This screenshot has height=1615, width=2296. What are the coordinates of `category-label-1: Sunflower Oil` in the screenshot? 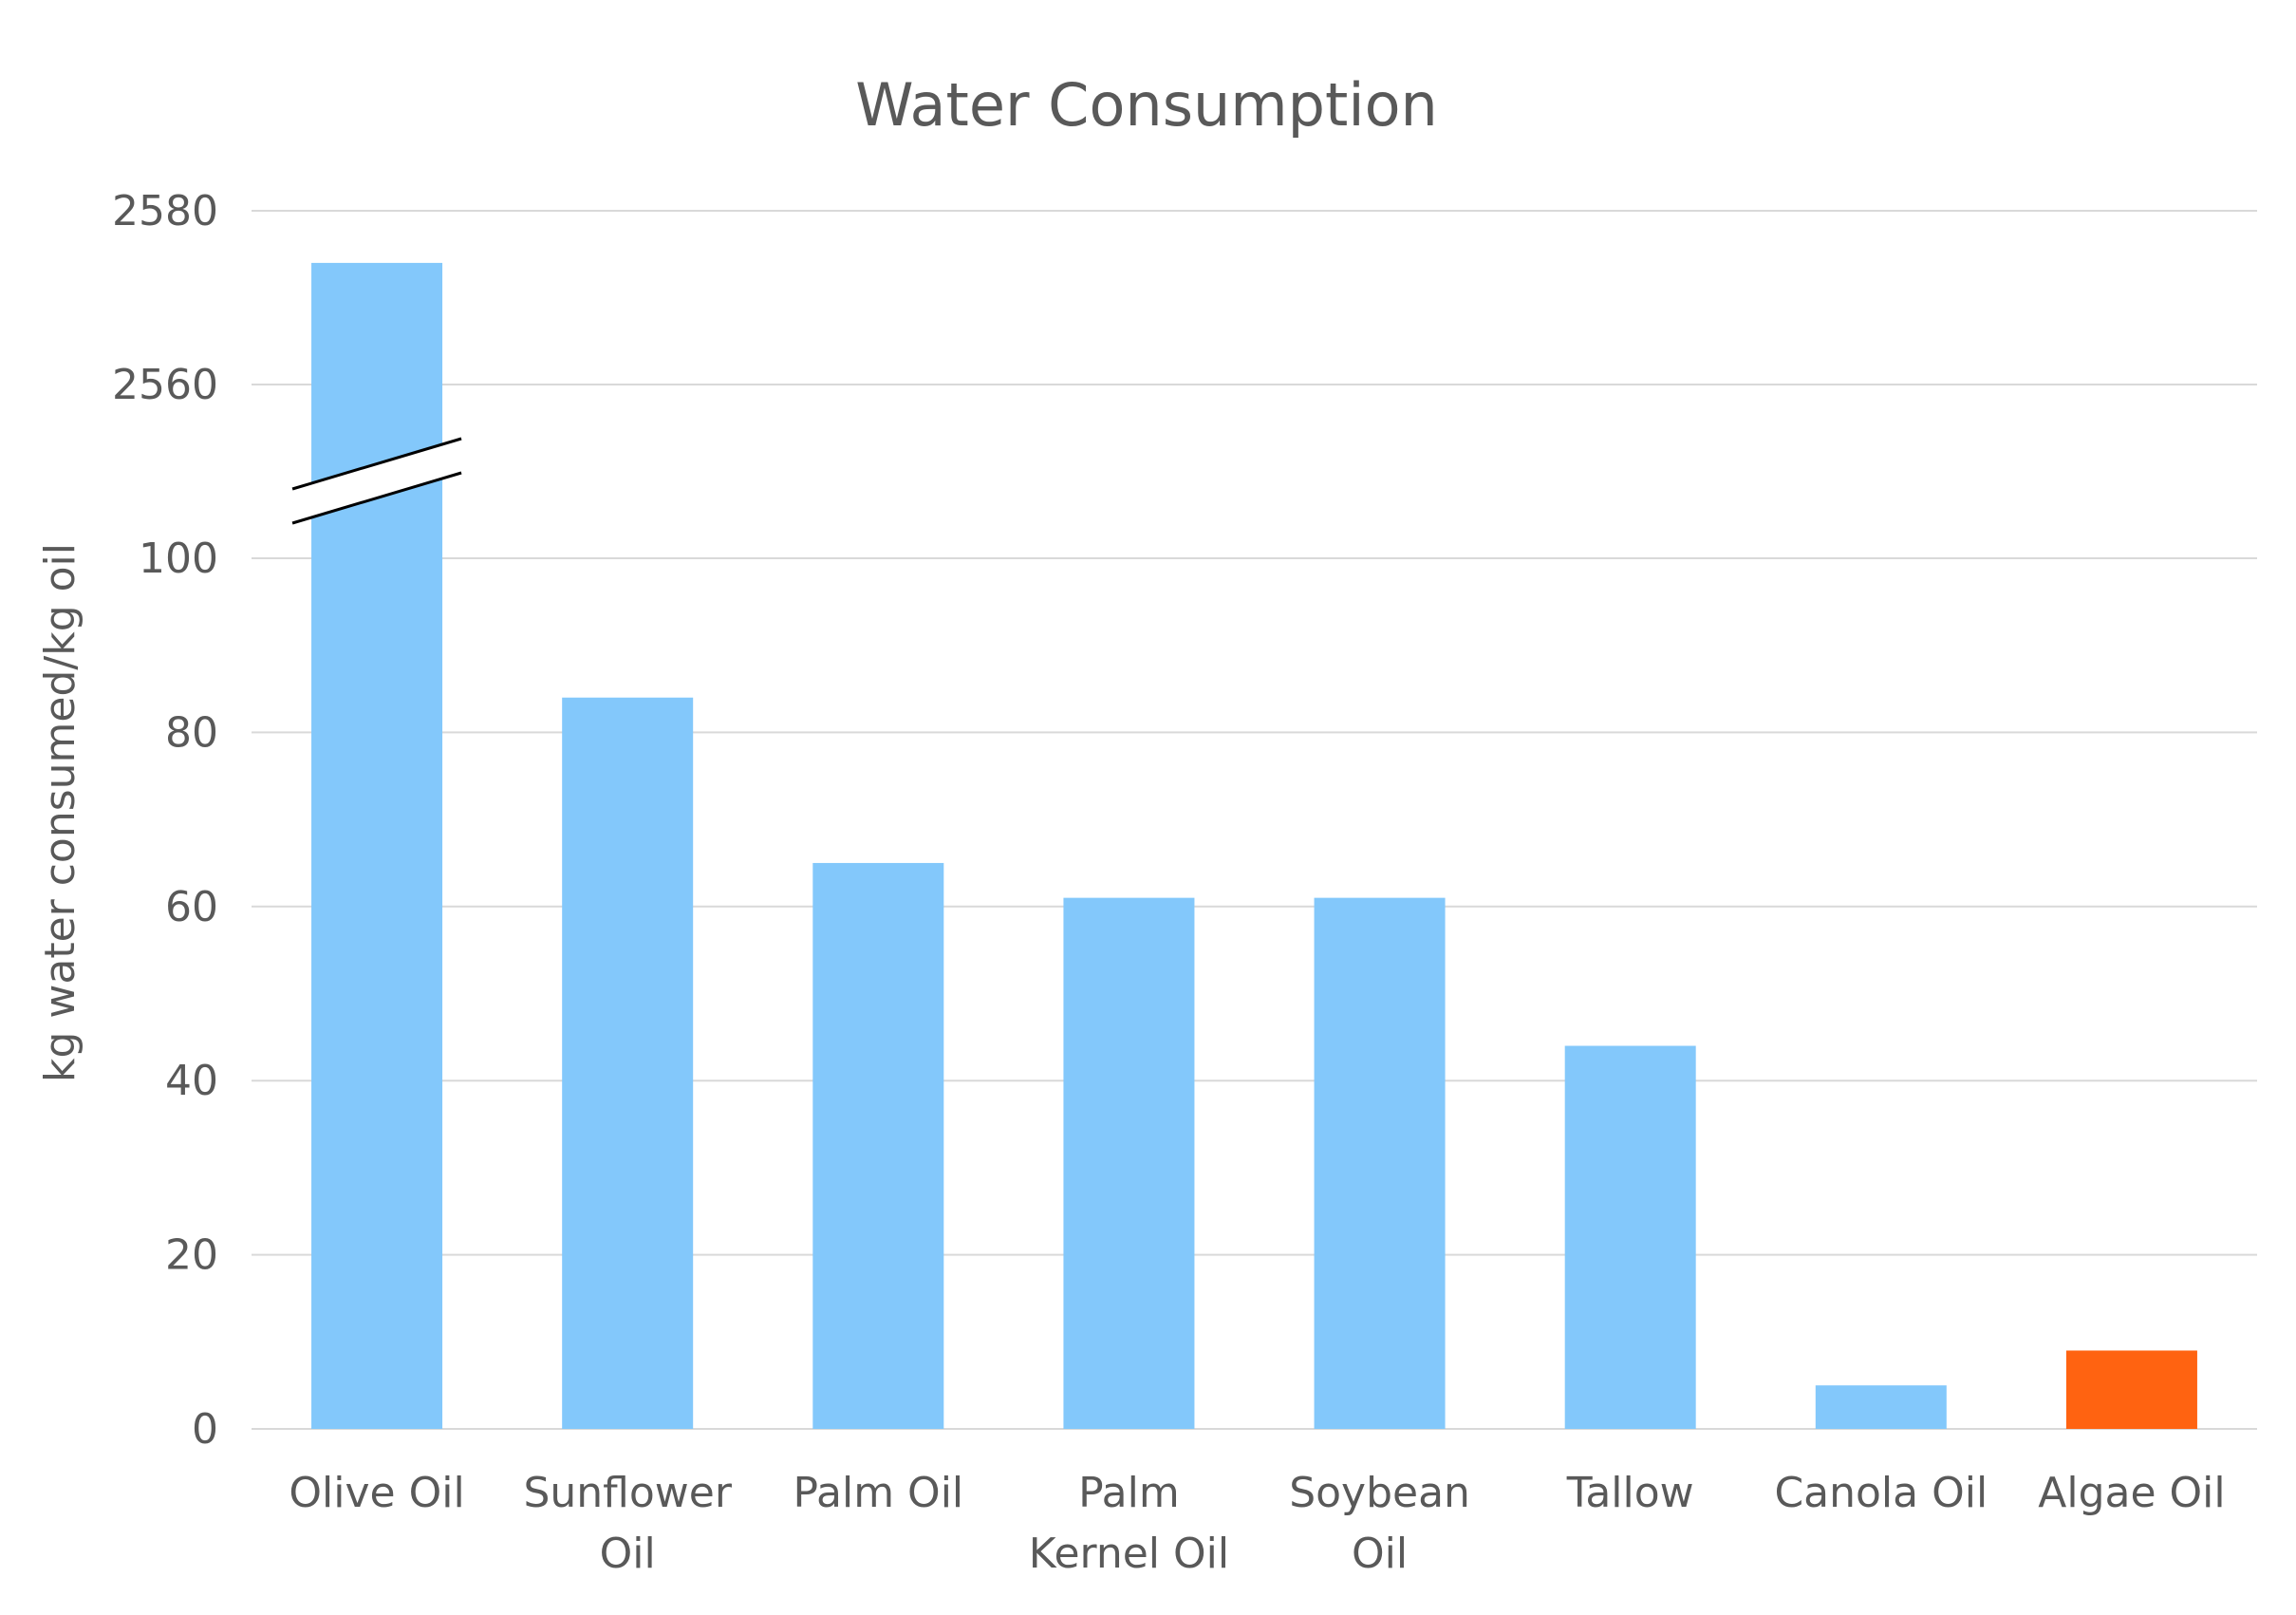 It's located at (627, 1523).